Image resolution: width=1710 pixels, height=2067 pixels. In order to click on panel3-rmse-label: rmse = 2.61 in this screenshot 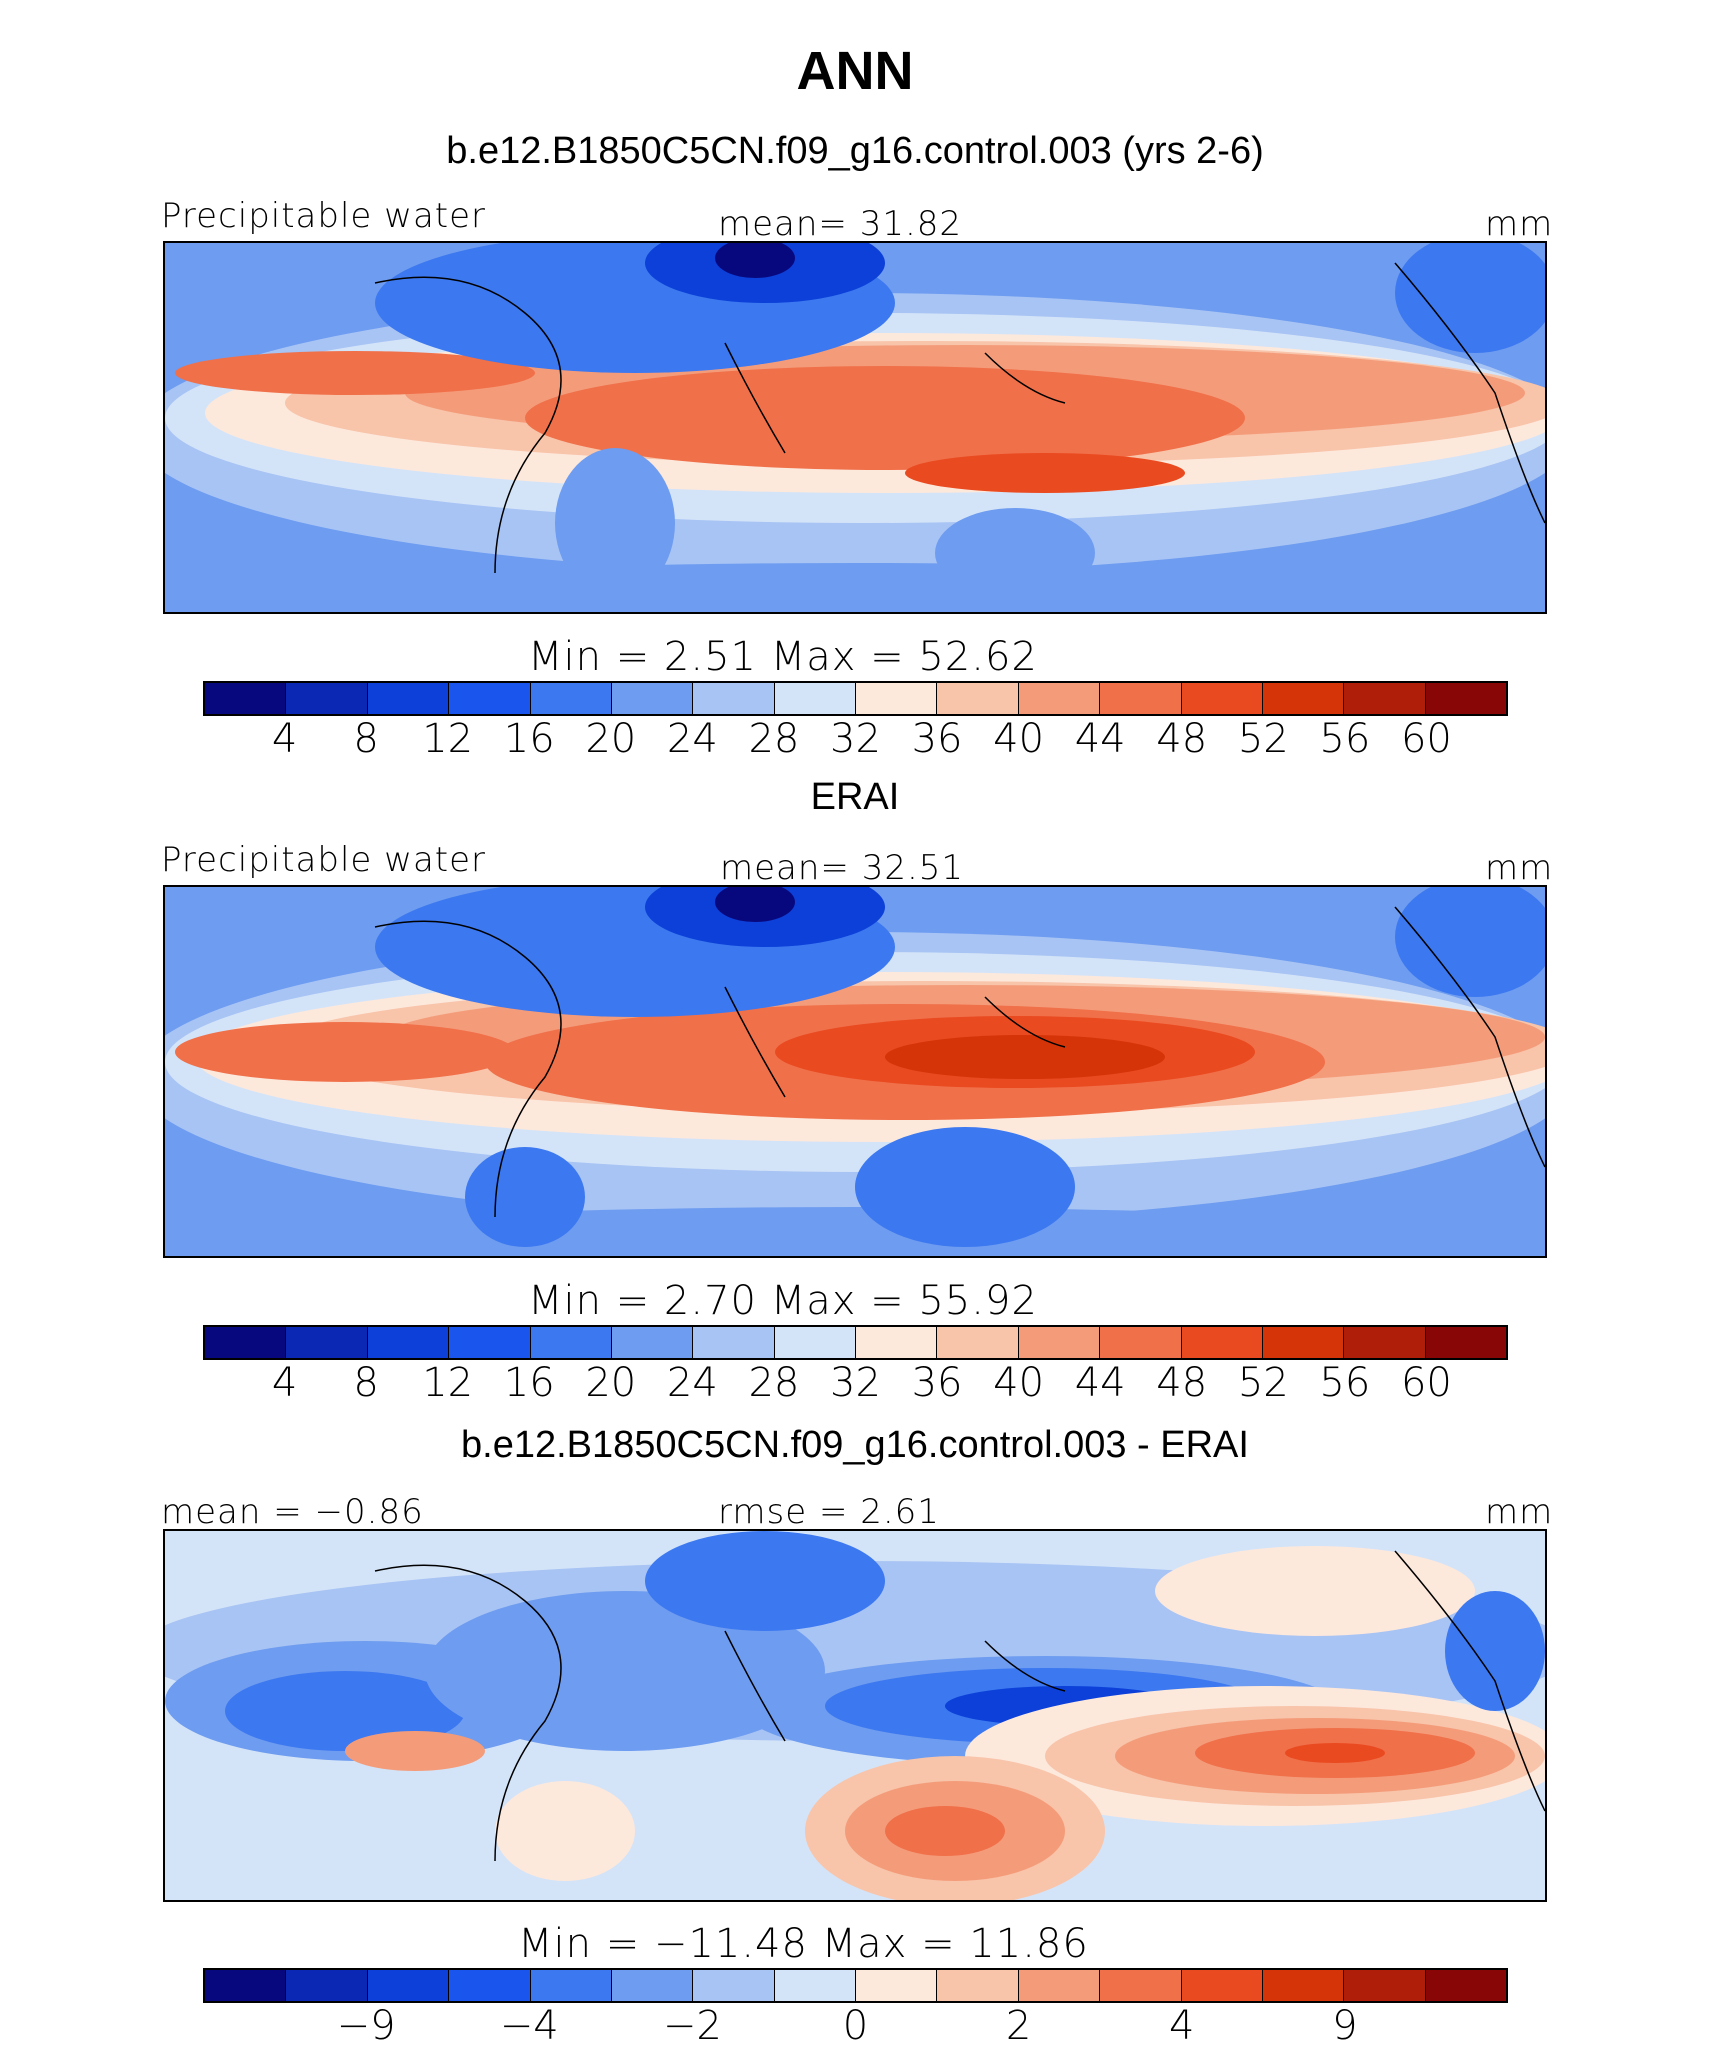, I will do `click(829, 1512)`.